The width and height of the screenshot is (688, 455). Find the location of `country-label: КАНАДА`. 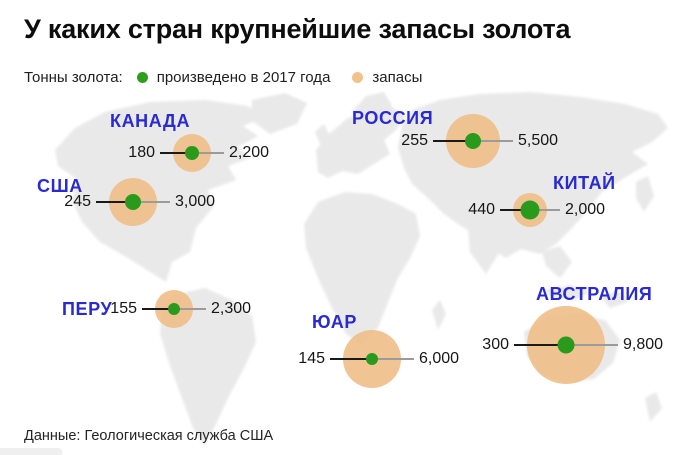

country-label: КАНАДА is located at coordinates (150, 121).